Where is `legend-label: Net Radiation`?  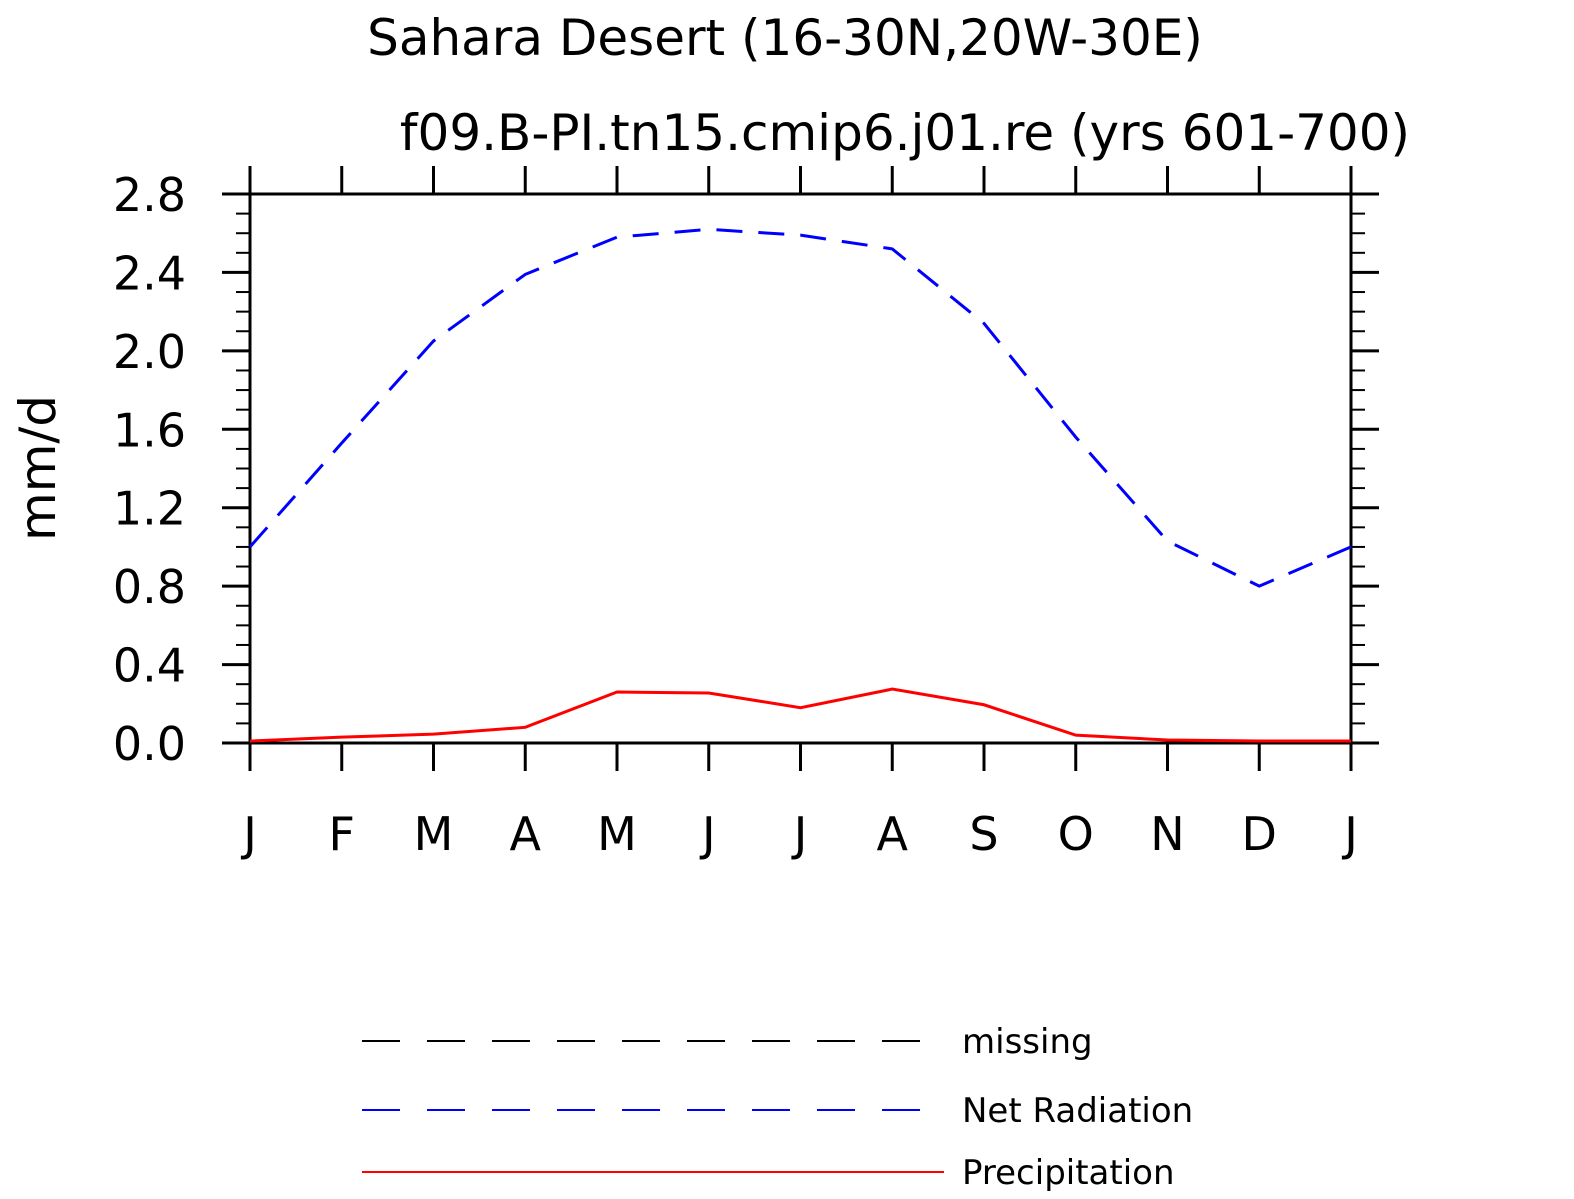
legend-label: Net Radiation is located at coordinates (1077, 1111).